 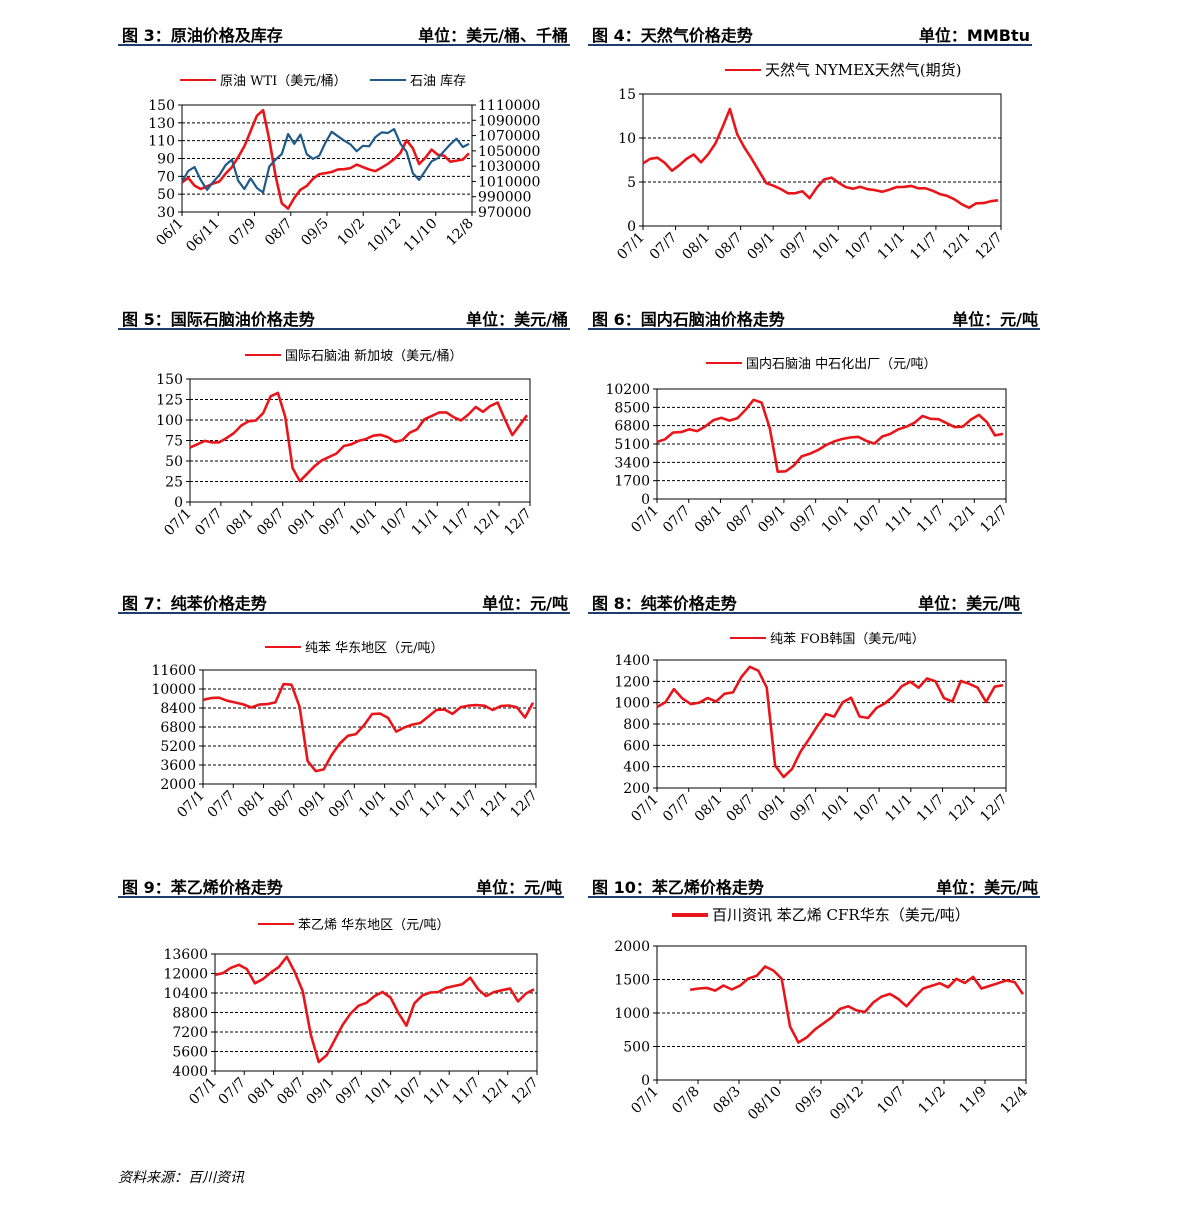 I want to click on figure-title: 图 6：国内石脑油价格走势, so click(x=688, y=319).